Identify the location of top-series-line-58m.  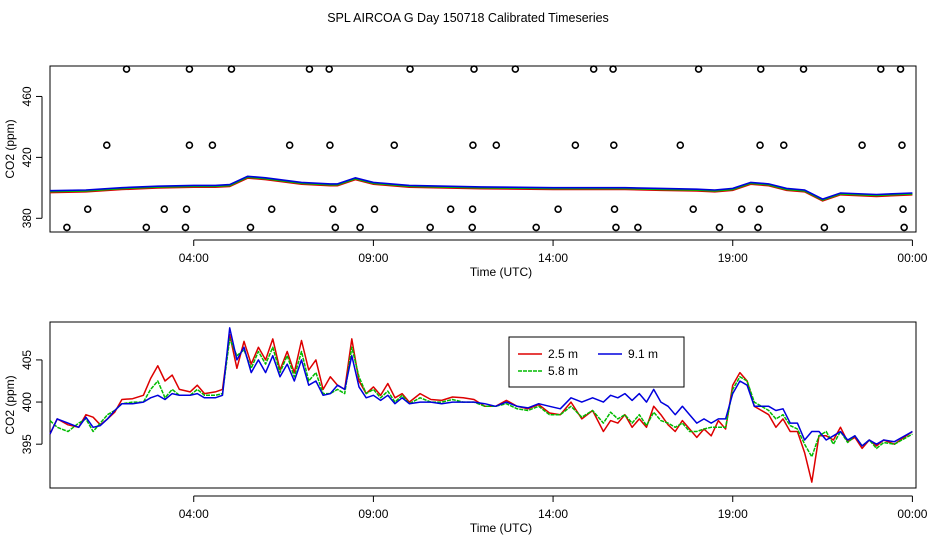
(481, 188).